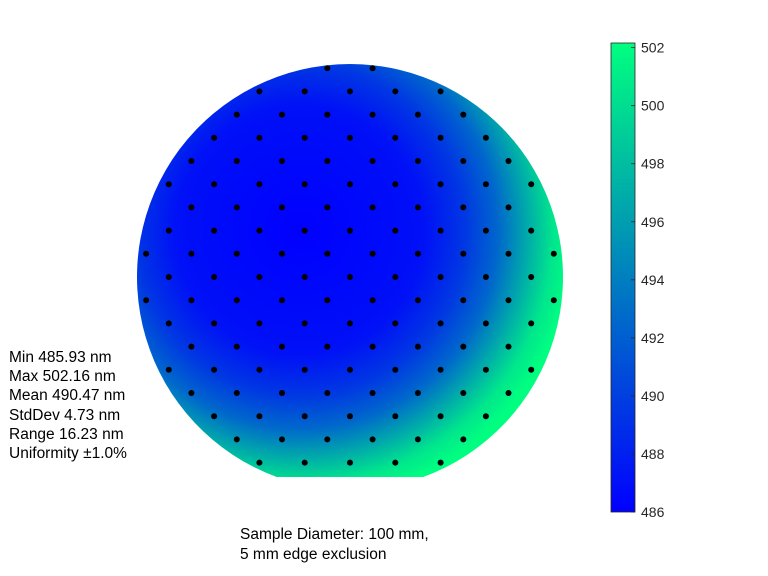  Describe the element at coordinates (60, 357) in the screenshot. I see `stat-min: Min 485.93 nm` at that location.